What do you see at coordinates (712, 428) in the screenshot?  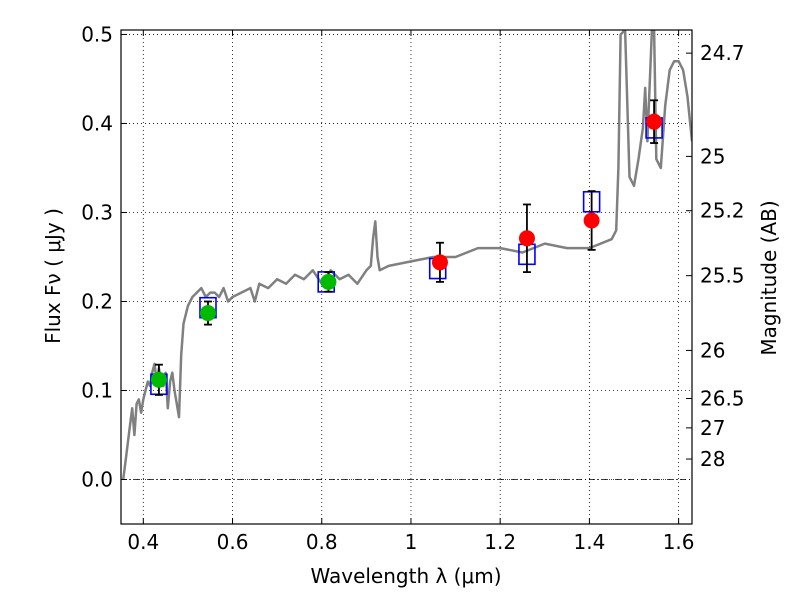 I see `y2-tick-label: 27` at bounding box center [712, 428].